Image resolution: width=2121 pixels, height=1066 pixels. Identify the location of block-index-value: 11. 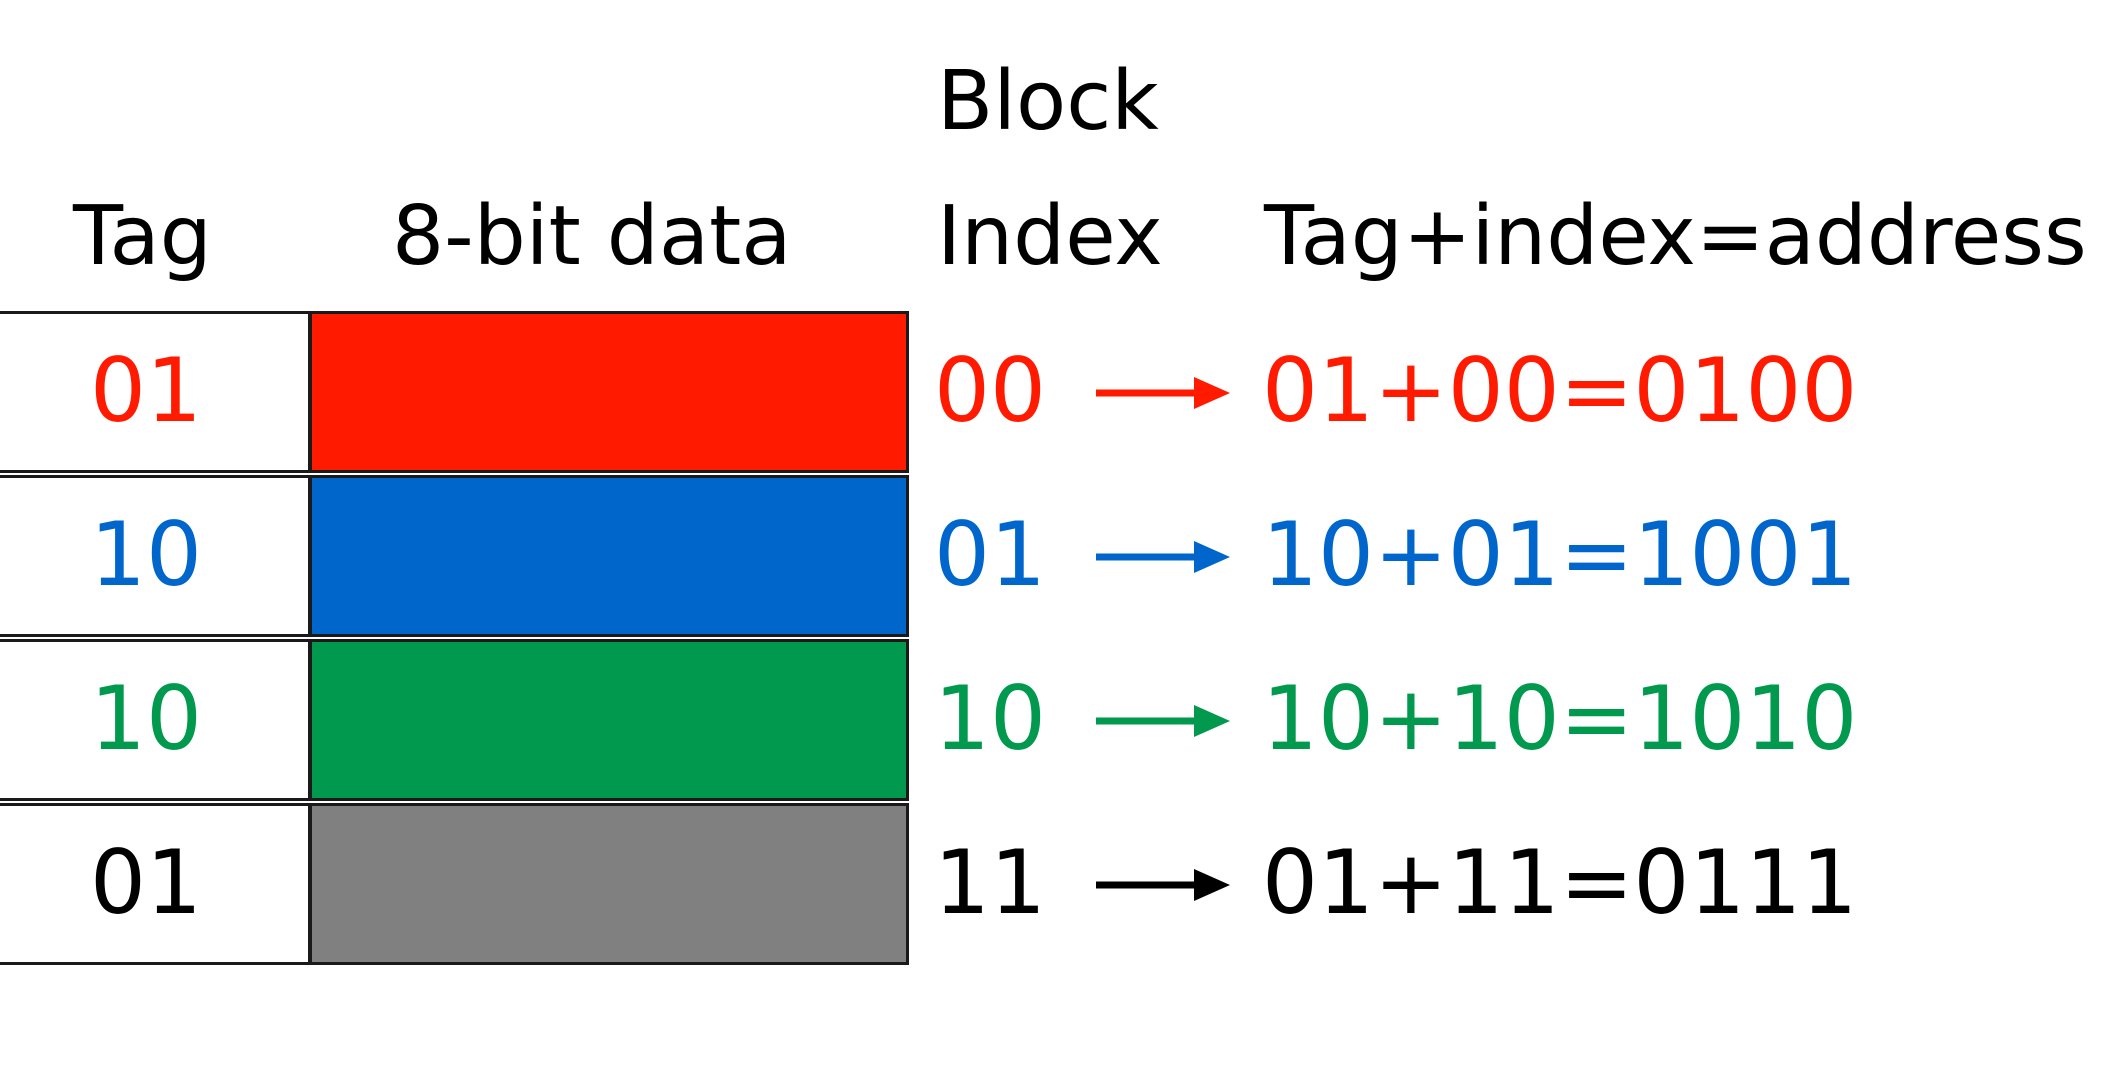
(990, 882).